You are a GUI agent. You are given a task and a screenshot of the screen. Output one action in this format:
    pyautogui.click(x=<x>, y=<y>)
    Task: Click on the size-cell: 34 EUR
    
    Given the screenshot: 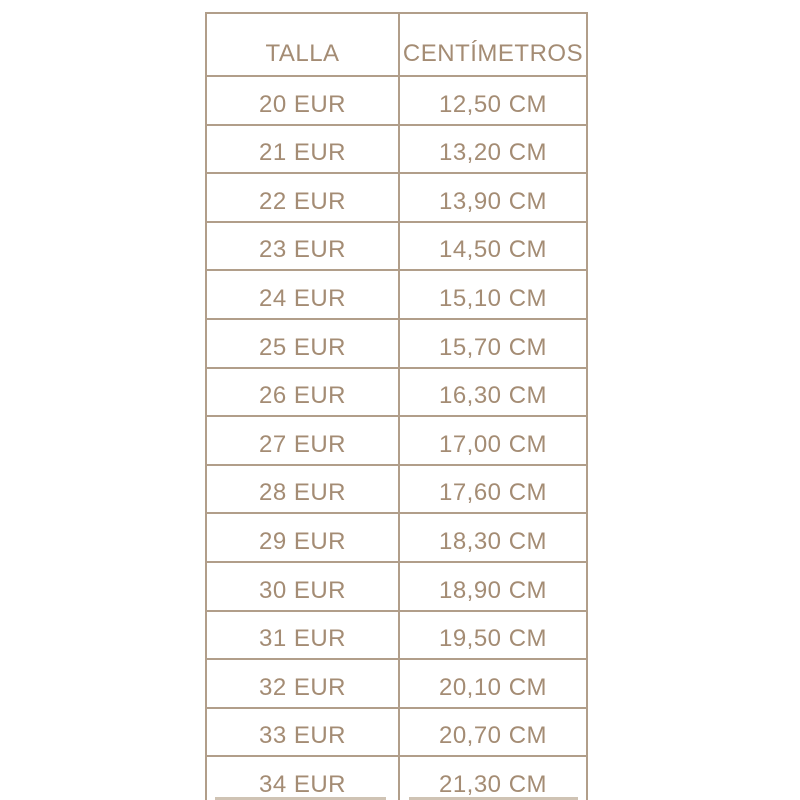 What is the action you would take?
    pyautogui.click(x=302, y=777)
    